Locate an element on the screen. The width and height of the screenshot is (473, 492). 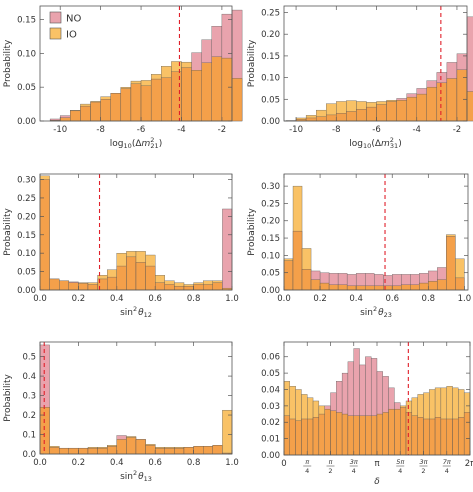
x-tick-label: -6 is located at coordinates (376, 130).